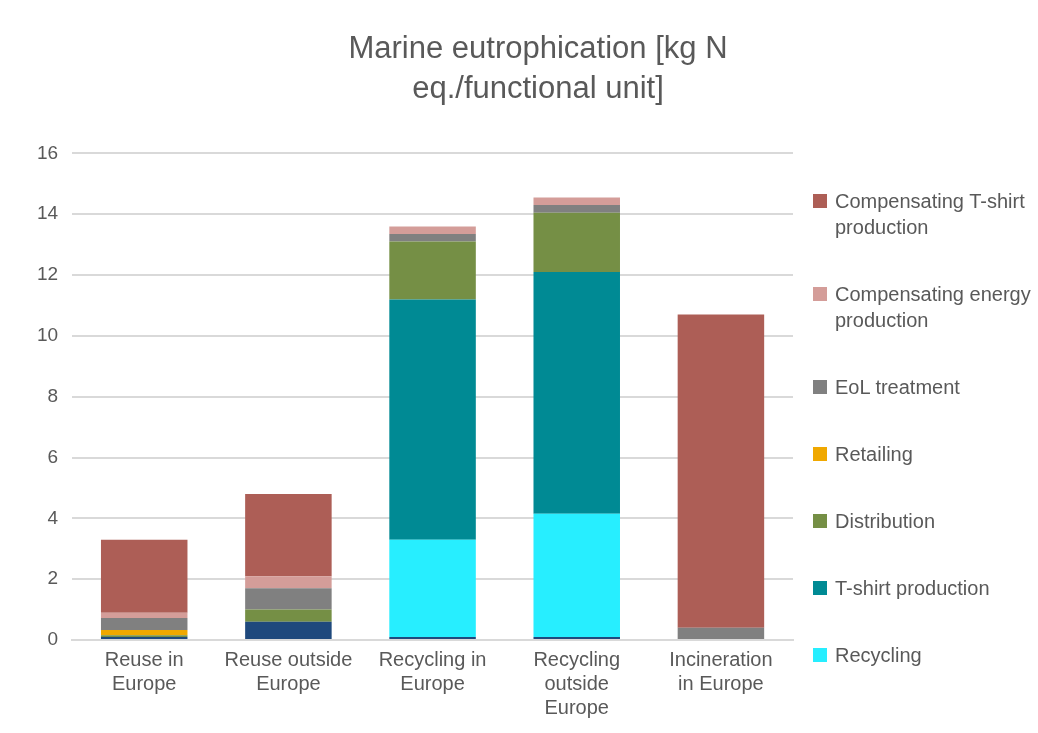 Image resolution: width=1038 pixels, height=733 pixels. What do you see at coordinates (432, 670) in the screenshot?
I see `x-tick-label: Recycling in Europe` at bounding box center [432, 670].